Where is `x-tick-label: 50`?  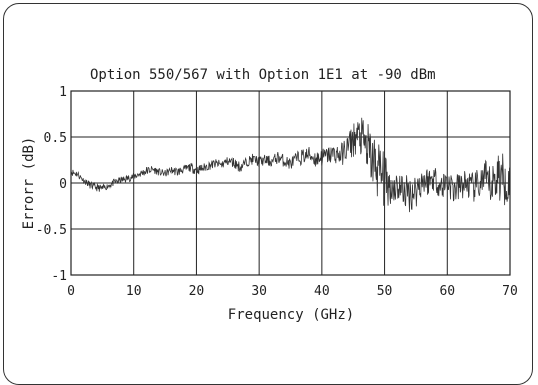 x-tick-label: 50 is located at coordinates (385, 291).